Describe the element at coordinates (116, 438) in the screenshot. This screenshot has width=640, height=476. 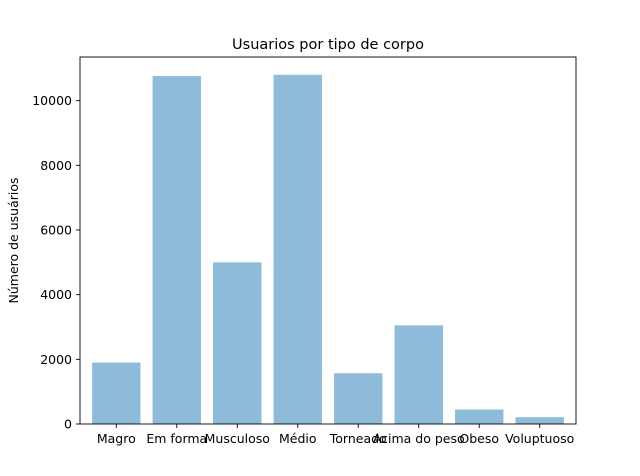
I see `x-tick-label-0: Magro` at that location.